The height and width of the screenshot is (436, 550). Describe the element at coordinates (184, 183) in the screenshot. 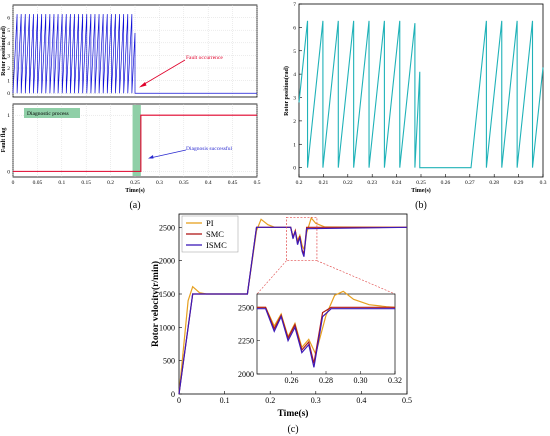

I see `x-tick-label: 0.35` at that location.